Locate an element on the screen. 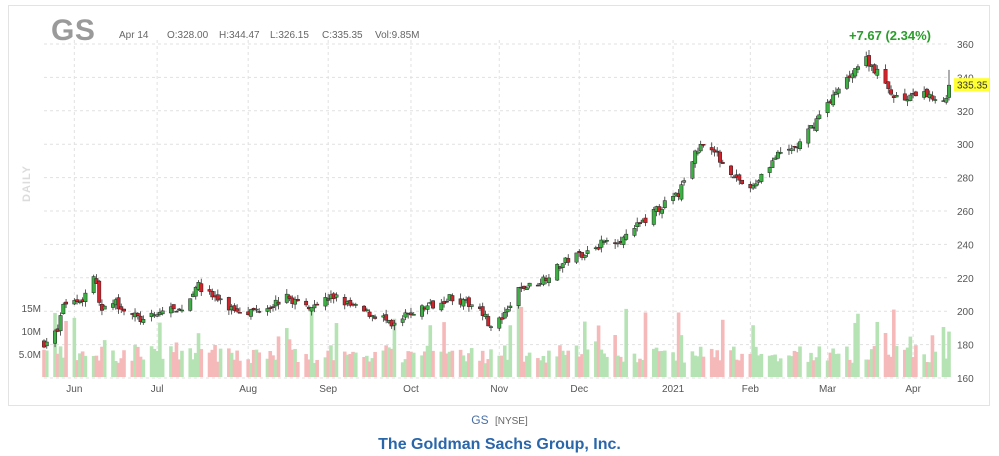 This screenshot has width=999, height=456. volume-tick-label: 15M is located at coordinates (31, 309).